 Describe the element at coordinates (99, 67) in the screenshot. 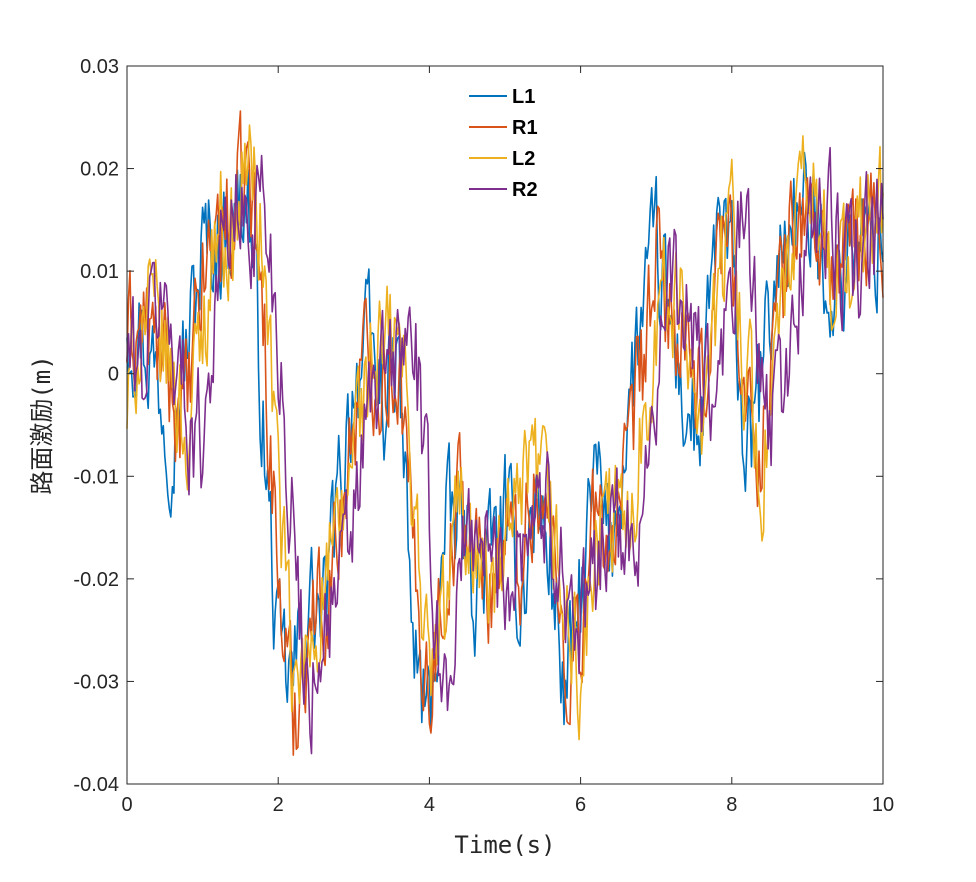

I see `y-tick-label: 0.03` at that location.